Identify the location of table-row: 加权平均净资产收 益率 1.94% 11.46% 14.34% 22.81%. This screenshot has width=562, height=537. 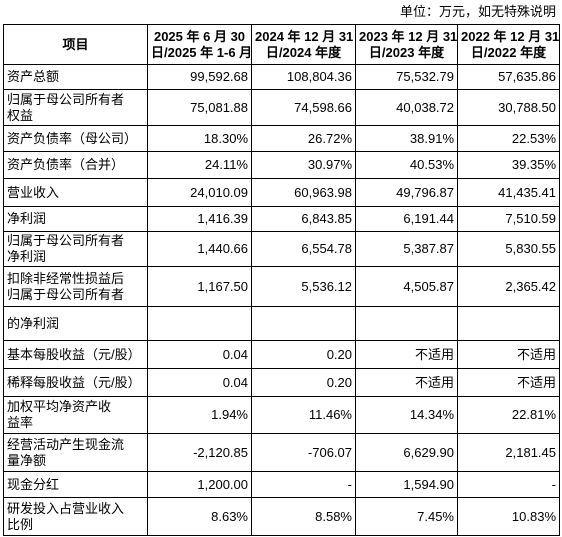
(281, 415).